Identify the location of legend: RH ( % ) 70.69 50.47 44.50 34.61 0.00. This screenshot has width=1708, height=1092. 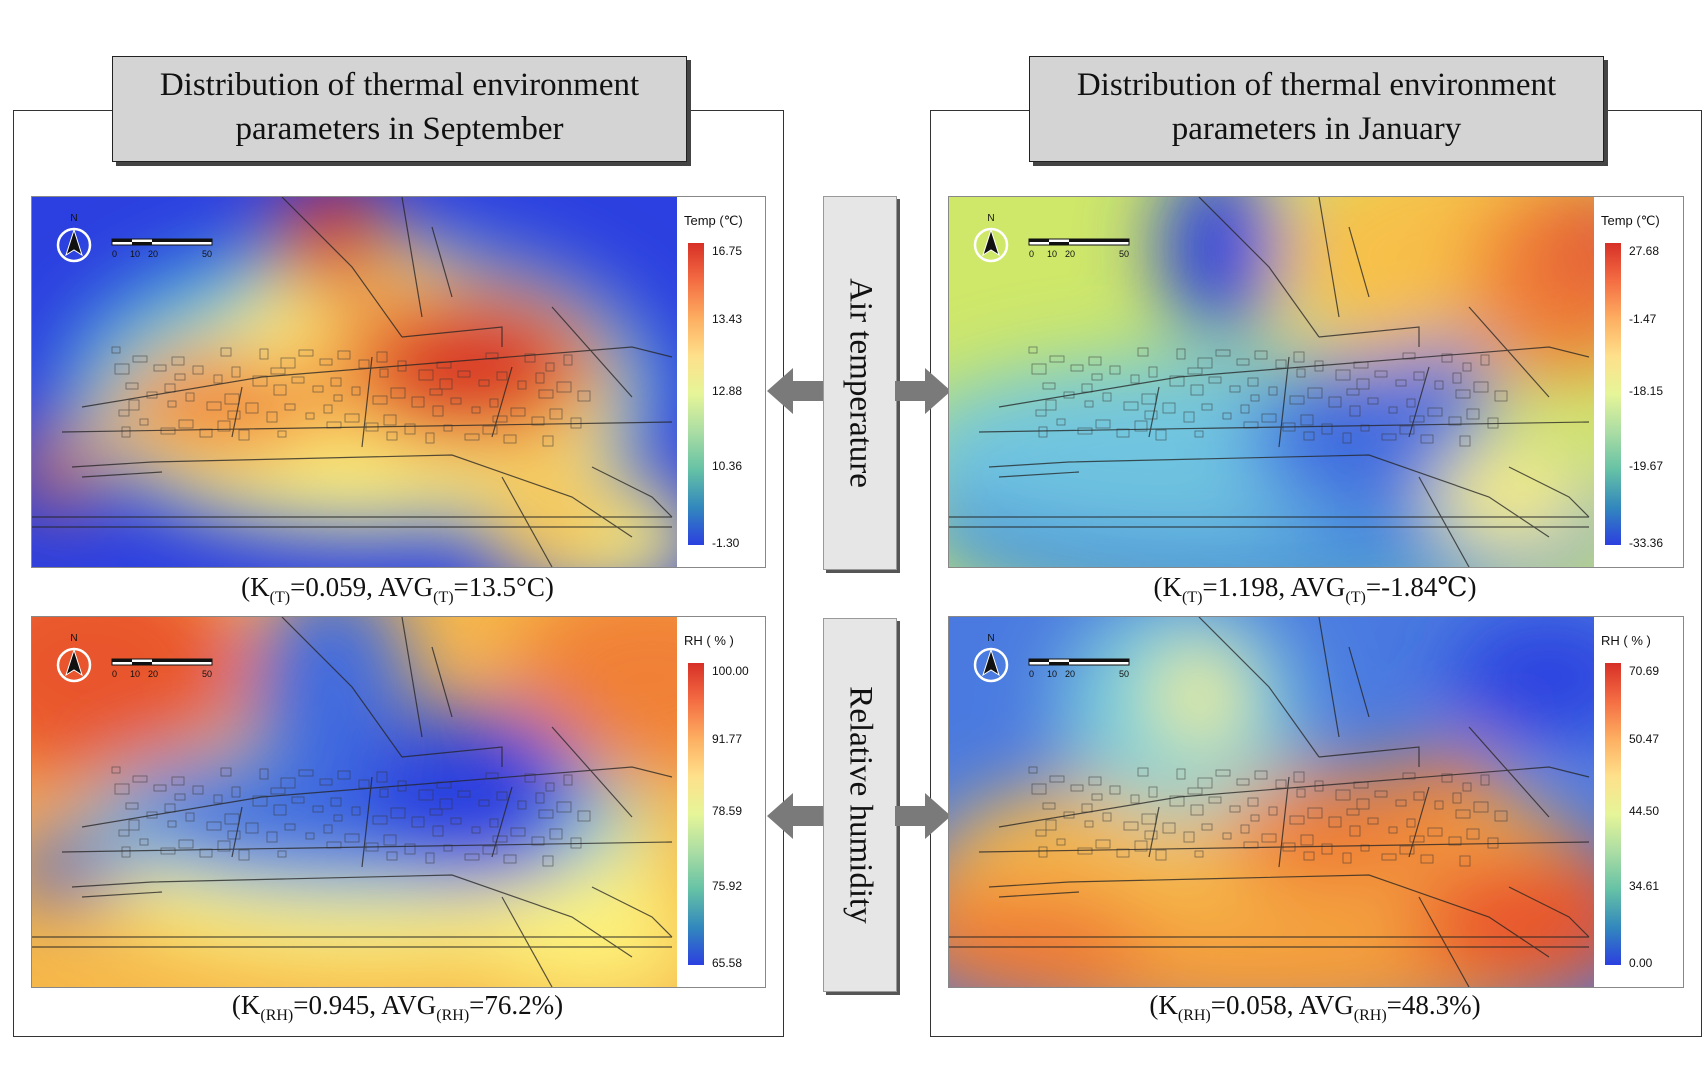
(1630, 801).